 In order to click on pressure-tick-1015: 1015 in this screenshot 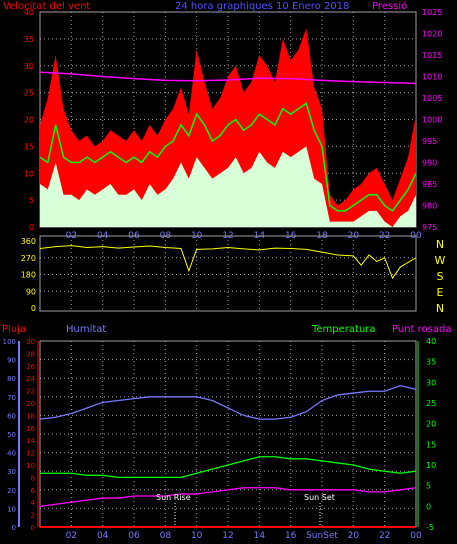, I will do `click(432, 55)`.